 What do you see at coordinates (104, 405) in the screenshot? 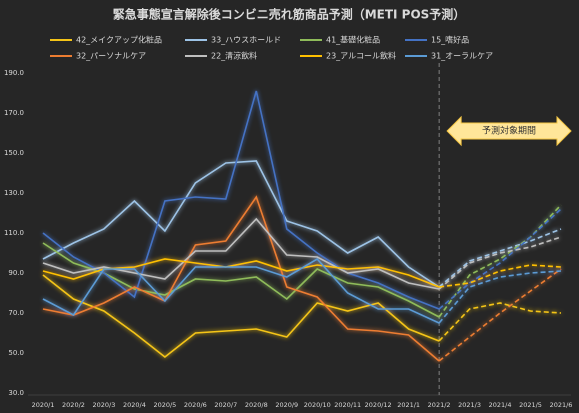
I see `x-tick-label: 2020/3` at bounding box center [104, 405].